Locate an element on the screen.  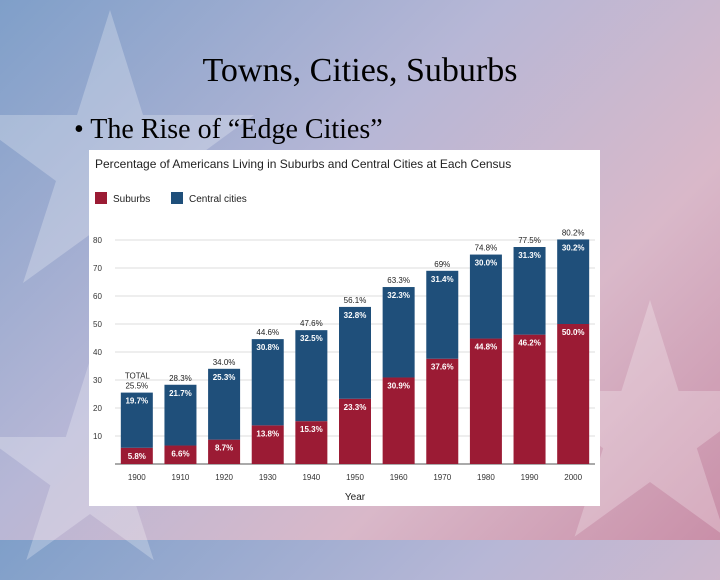
y-tick-label-70: 70 is located at coordinates (97, 268).